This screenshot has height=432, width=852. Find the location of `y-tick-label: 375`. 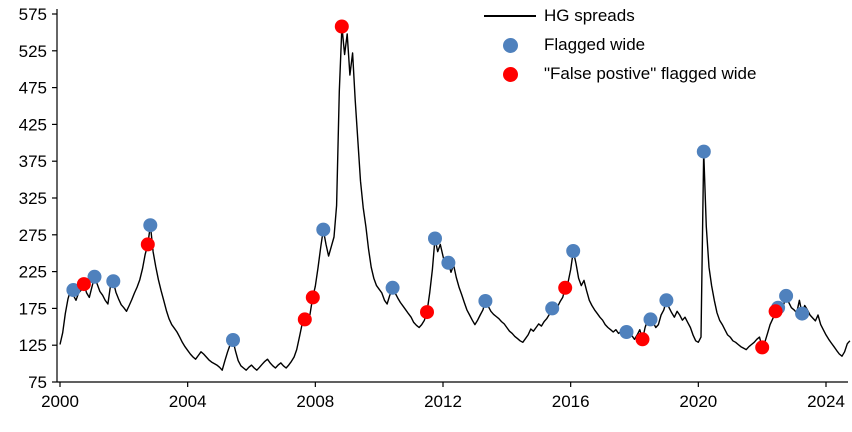

y-tick-label: 375 is located at coordinates (33, 161).